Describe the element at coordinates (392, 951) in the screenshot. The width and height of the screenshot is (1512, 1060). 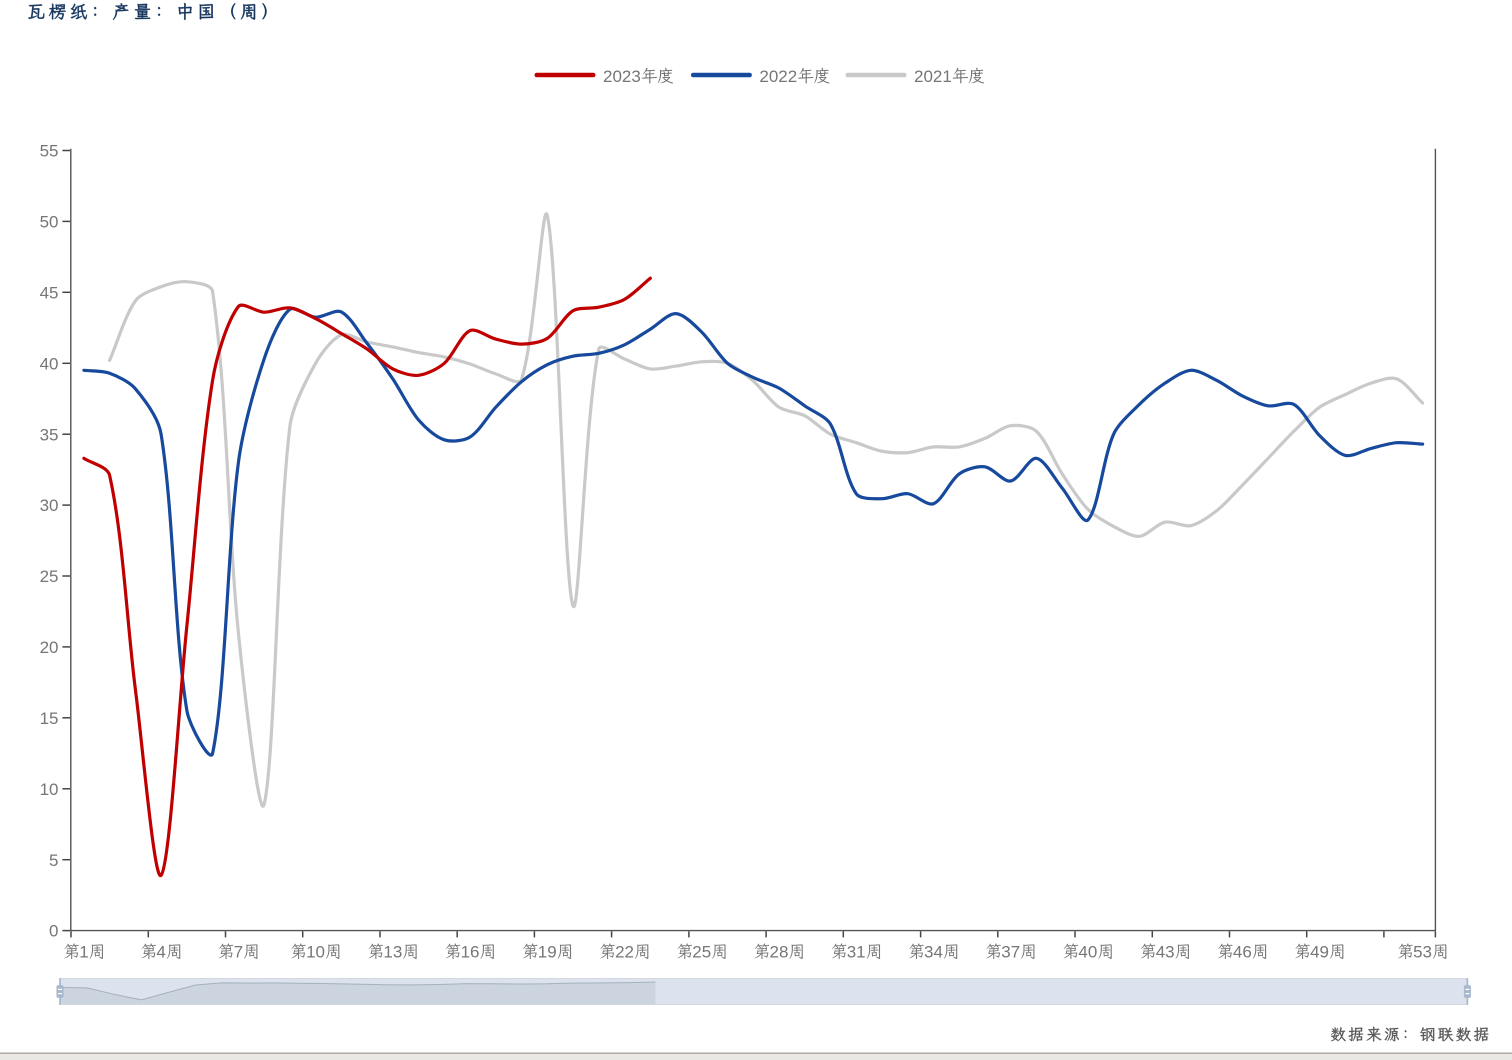
I see `svg-text: 13` at that location.